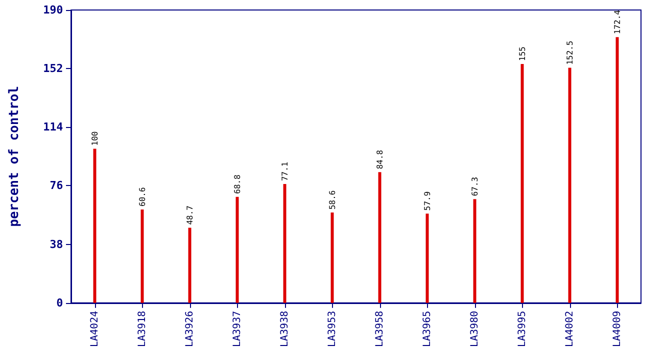 This screenshot has width=650, height=350. What do you see at coordinates (284, 328) in the screenshot?
I see `x-tick-label: LA3938` at bounding box center [284, 328].